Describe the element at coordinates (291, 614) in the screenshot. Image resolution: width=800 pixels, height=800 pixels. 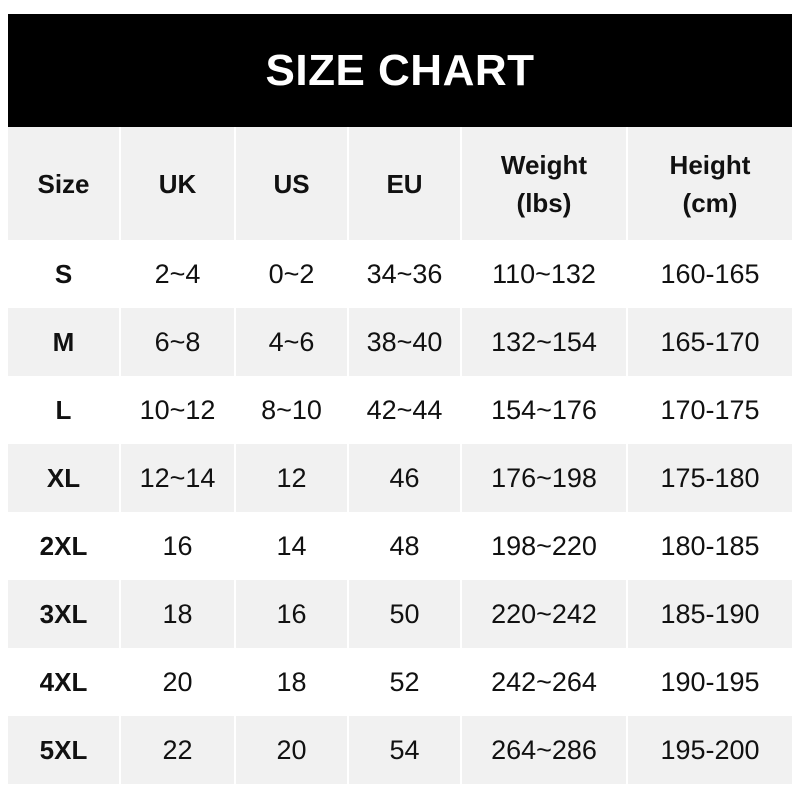
I see `cell-us: 16` at that location.